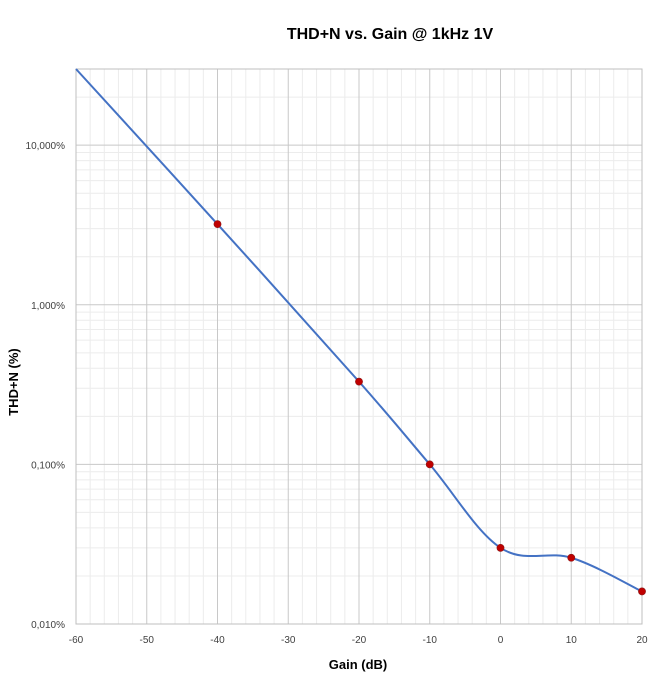  What do you see at coordinates (358, 664) in the screenshot?
I see `x-axis-title: Gain (dB)` at bounding box center [358, 664].